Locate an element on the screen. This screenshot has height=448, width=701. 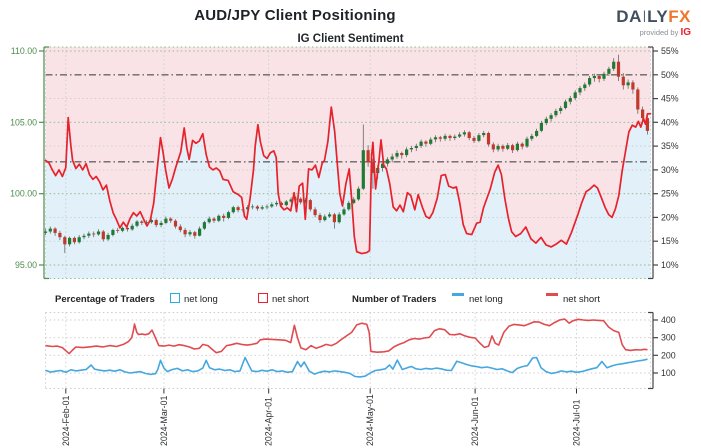
svg-text: 105.00 is located at coordinates (23, 122).